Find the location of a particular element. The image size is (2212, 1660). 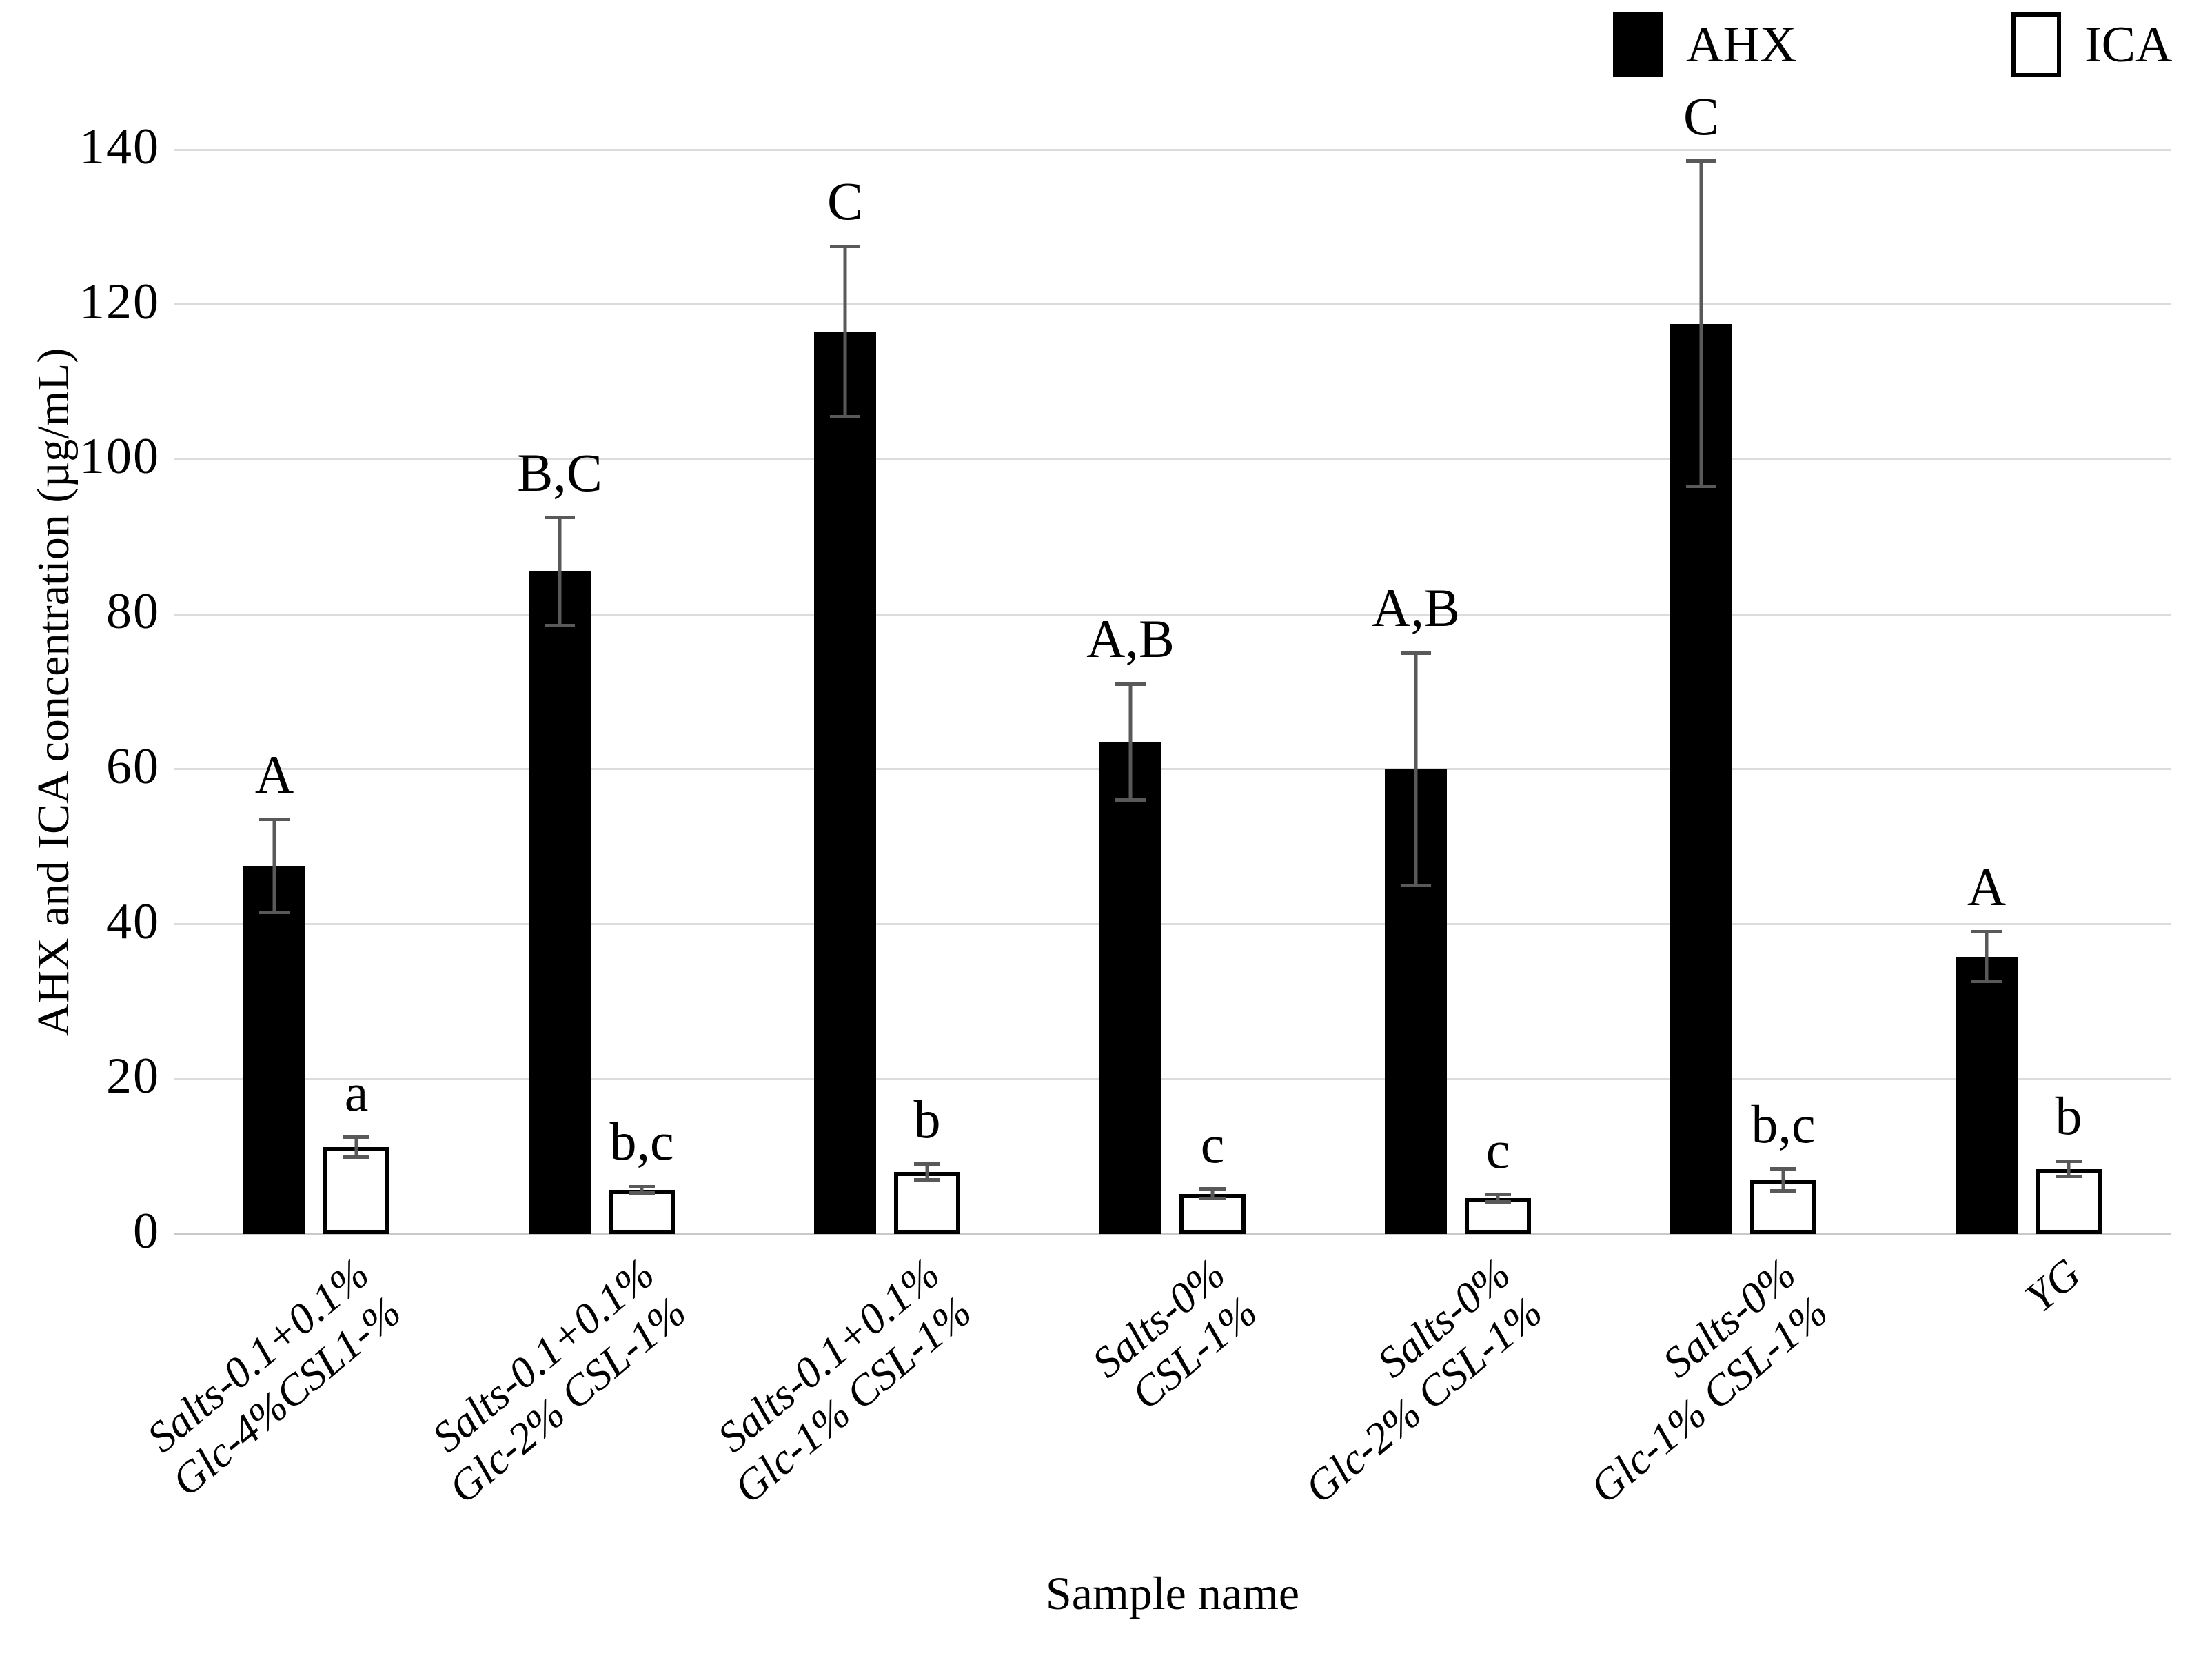

legend-entry-ica: ICA is located at coordinates (2091, 44).